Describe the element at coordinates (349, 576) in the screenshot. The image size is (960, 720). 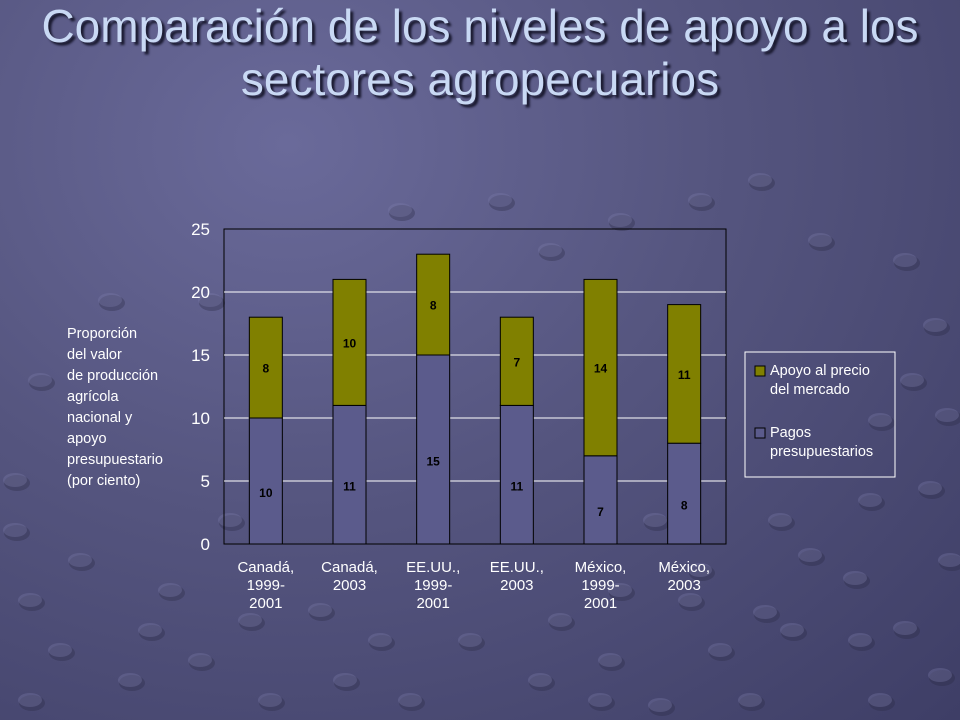
I see `x-category-label: Canadá, 2003` at that location.